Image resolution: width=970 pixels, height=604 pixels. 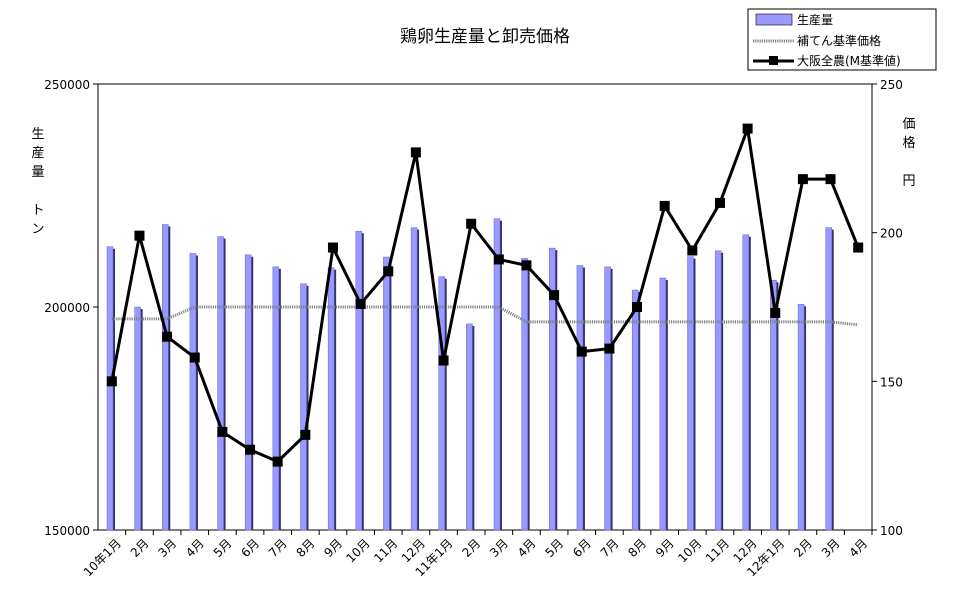 I want to click on legend-marker-osaka-price, so click(x=773, y=60).